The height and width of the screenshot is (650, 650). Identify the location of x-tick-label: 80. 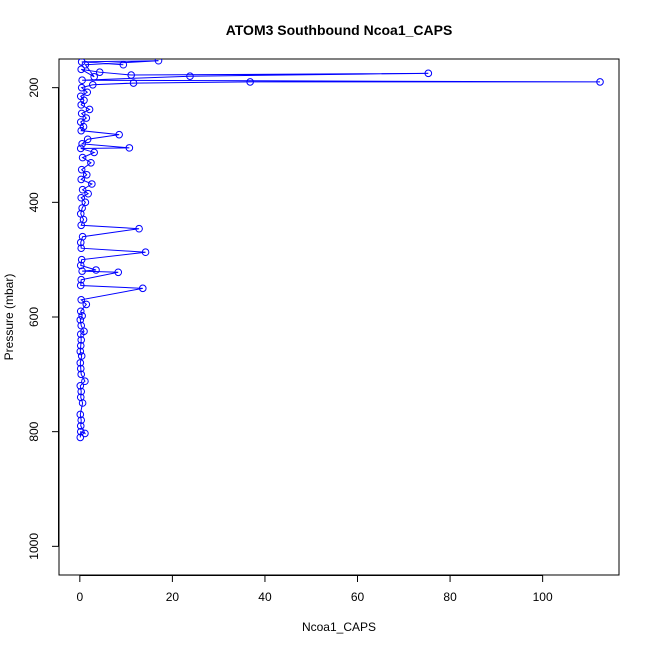
(450, 597).